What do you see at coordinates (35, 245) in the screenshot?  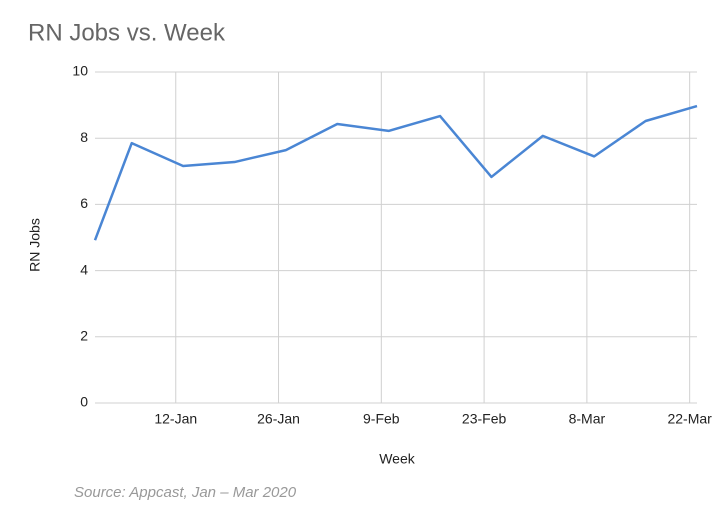 I see `y-axis-title: RN Jobs` at bounding box center [35, 245].